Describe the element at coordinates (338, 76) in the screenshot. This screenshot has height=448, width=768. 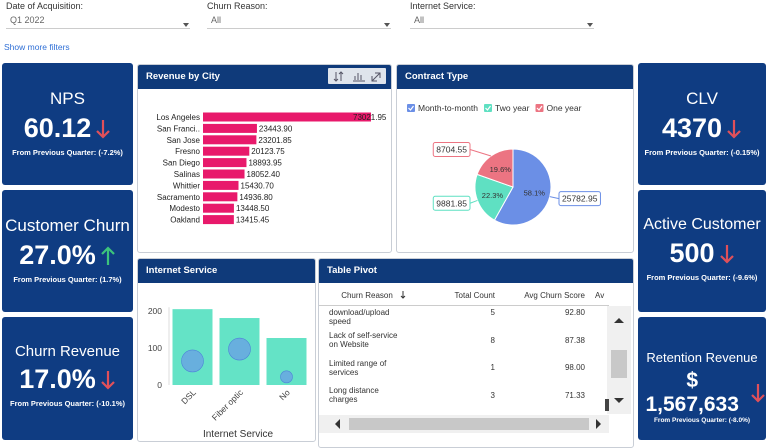
I see `sort-icon` at that location.